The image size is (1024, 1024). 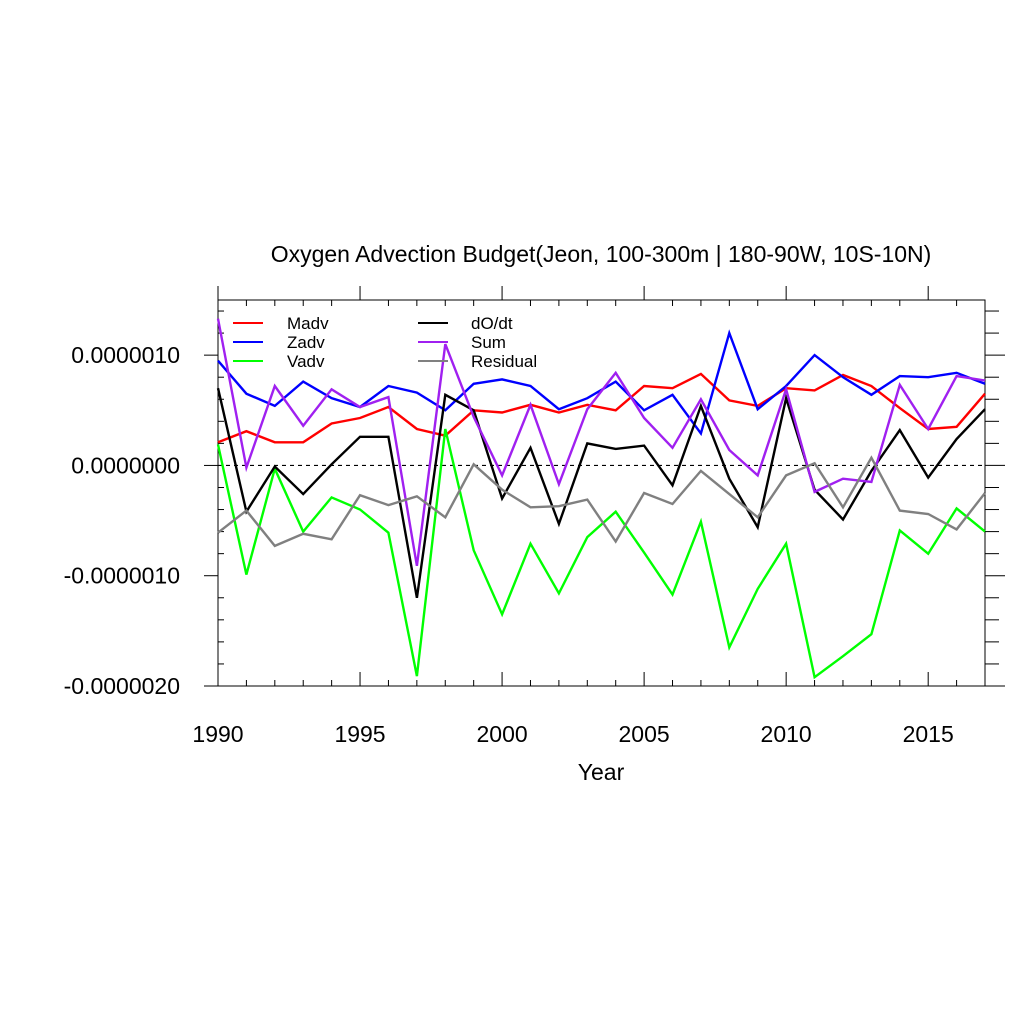 I want to click on x-axis-label: Year, so click(x=601, y=772).